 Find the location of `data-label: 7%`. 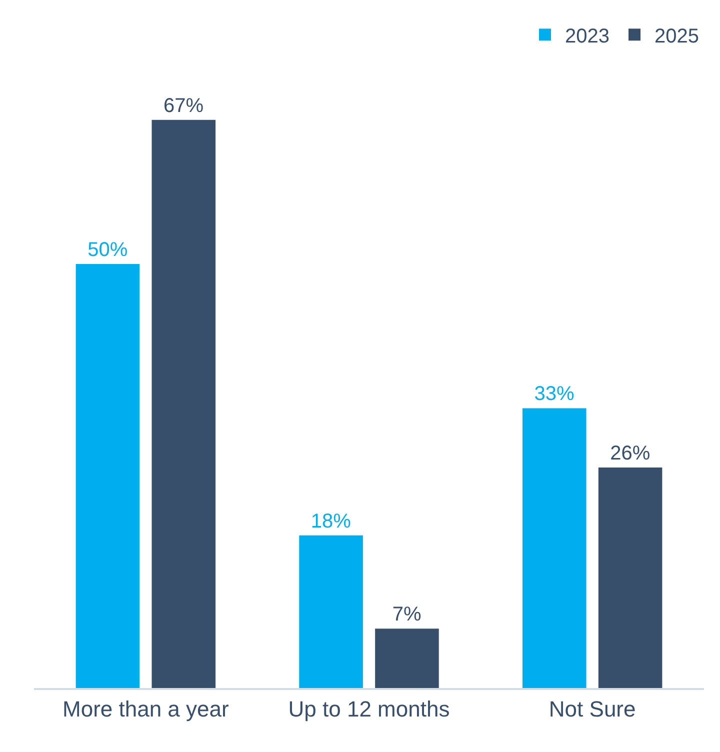

data-label: 7% is located at coordinates (407, 615).